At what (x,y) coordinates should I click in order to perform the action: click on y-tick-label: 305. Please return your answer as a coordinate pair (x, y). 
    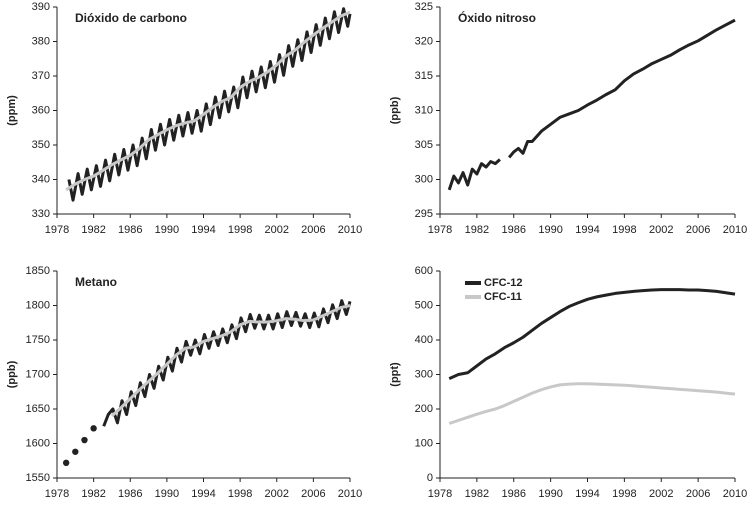
    Looking at the image, I should click on (424, 145).